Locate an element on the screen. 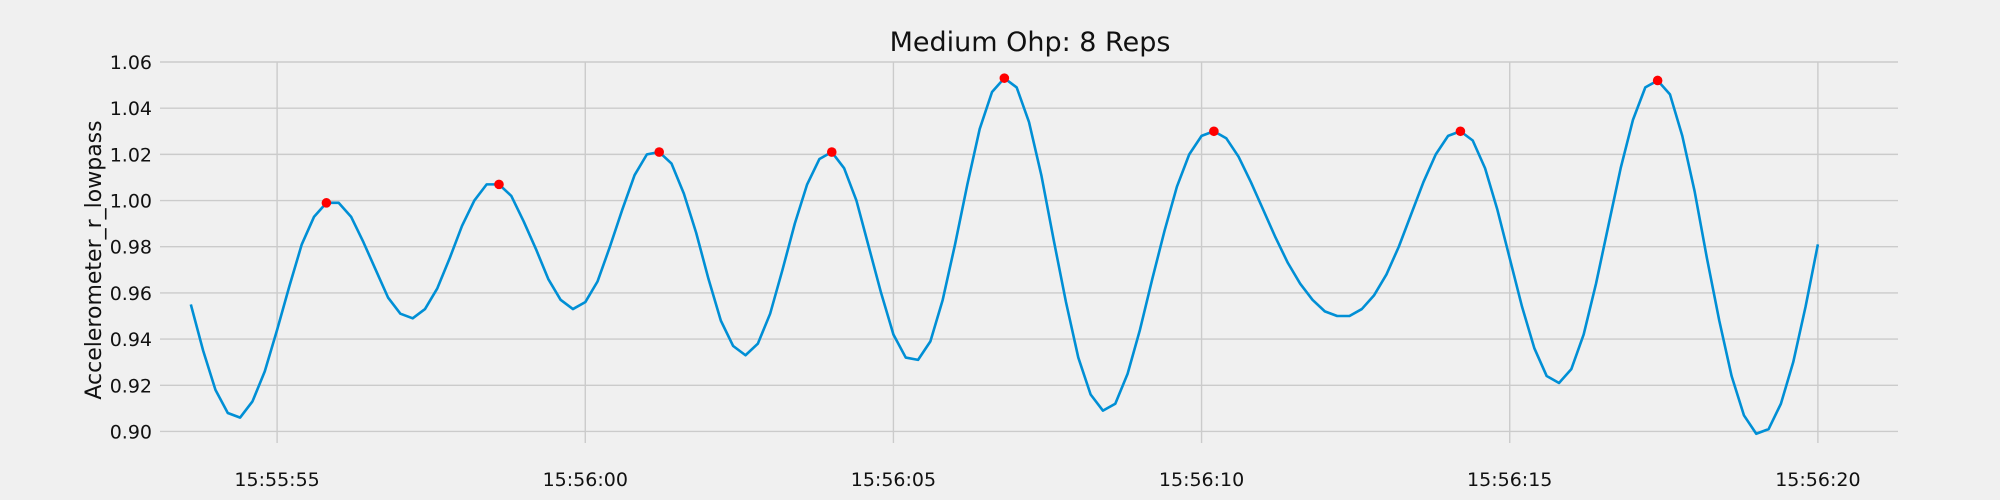  y-tick-label: 1.00 is located at coordinates (131, 202).